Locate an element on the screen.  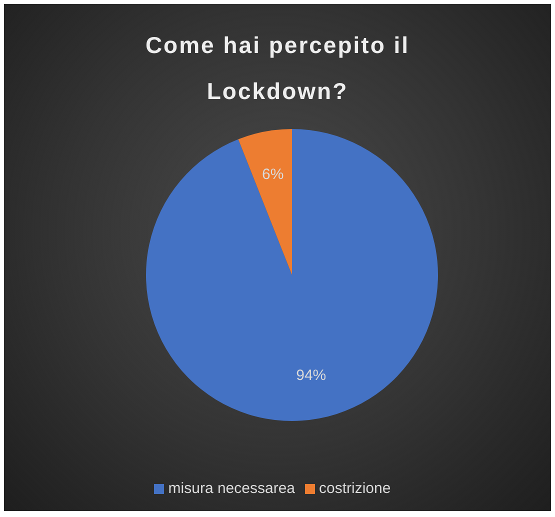
legend-label: misura necessarea is located at coordinates (232, 488).